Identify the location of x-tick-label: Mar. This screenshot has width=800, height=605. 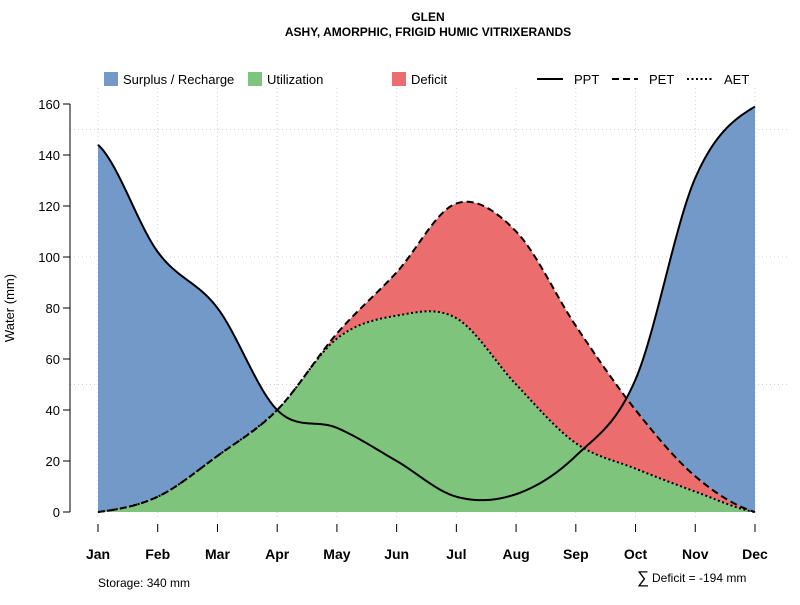
(217, 554).